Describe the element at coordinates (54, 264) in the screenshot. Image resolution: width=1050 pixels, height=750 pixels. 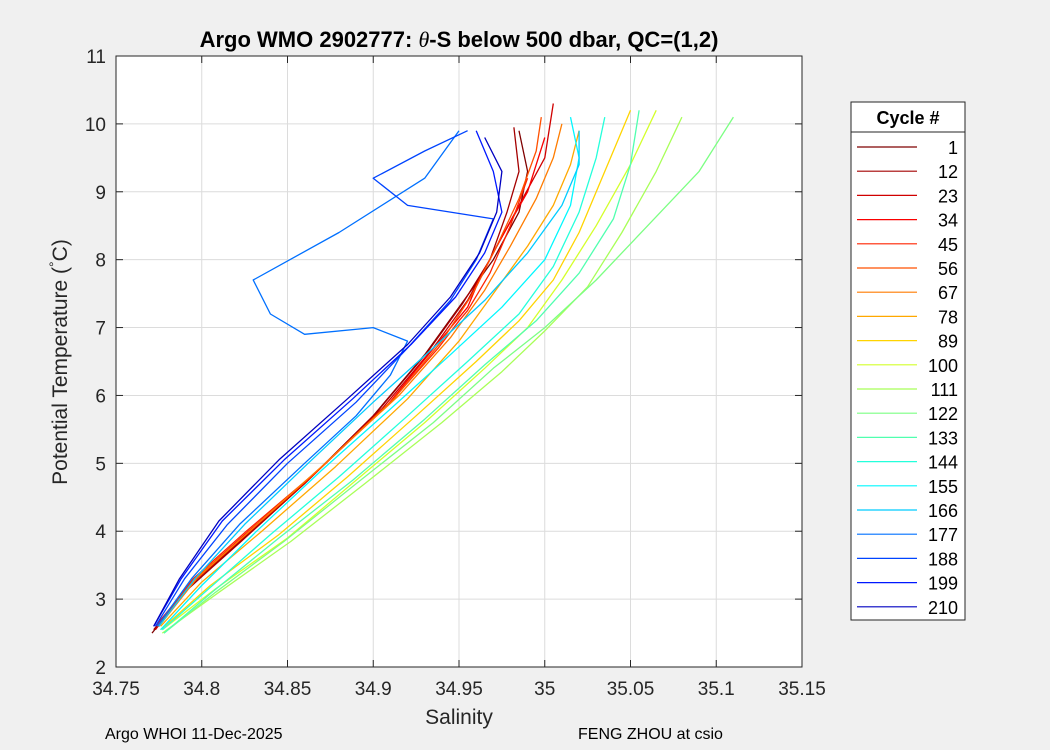
I see `y-axis-label-degree: °` at that location.